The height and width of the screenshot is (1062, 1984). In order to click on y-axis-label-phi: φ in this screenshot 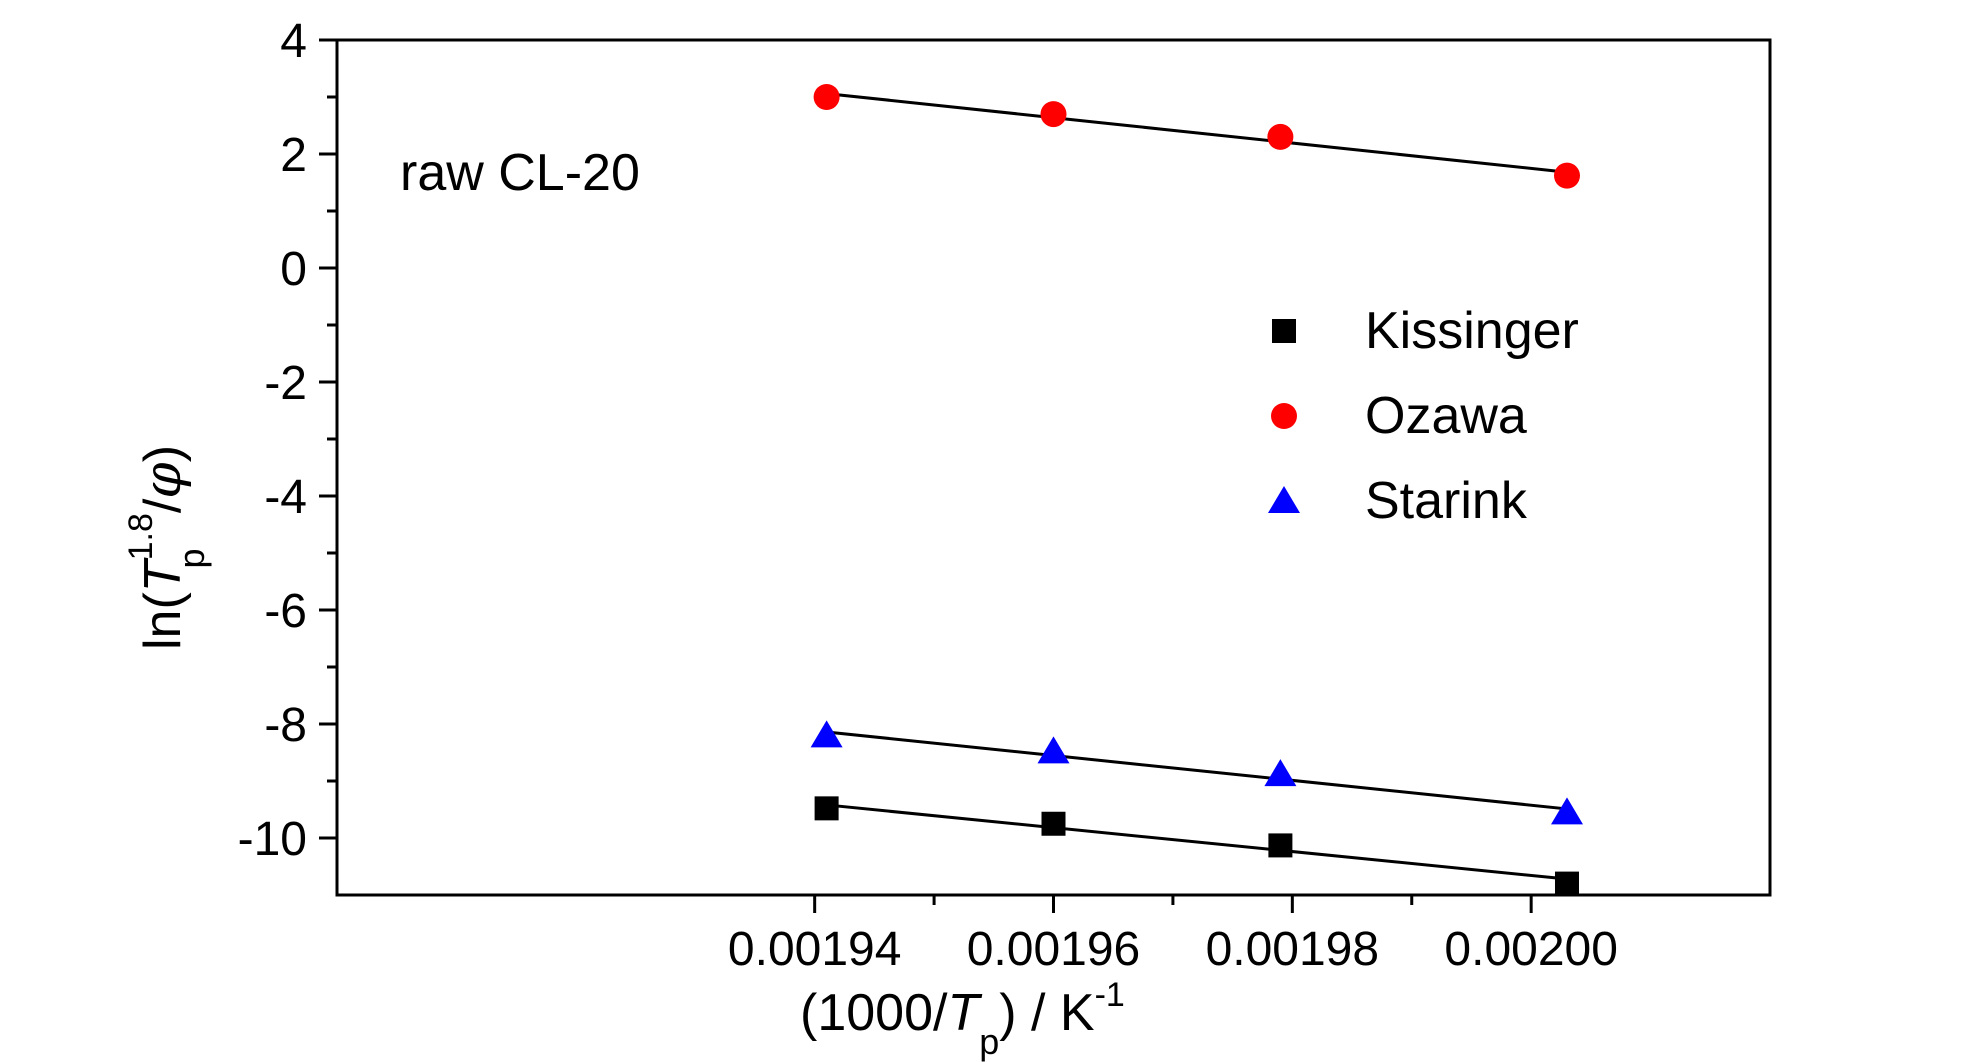, I will do `click(163, 480)`.